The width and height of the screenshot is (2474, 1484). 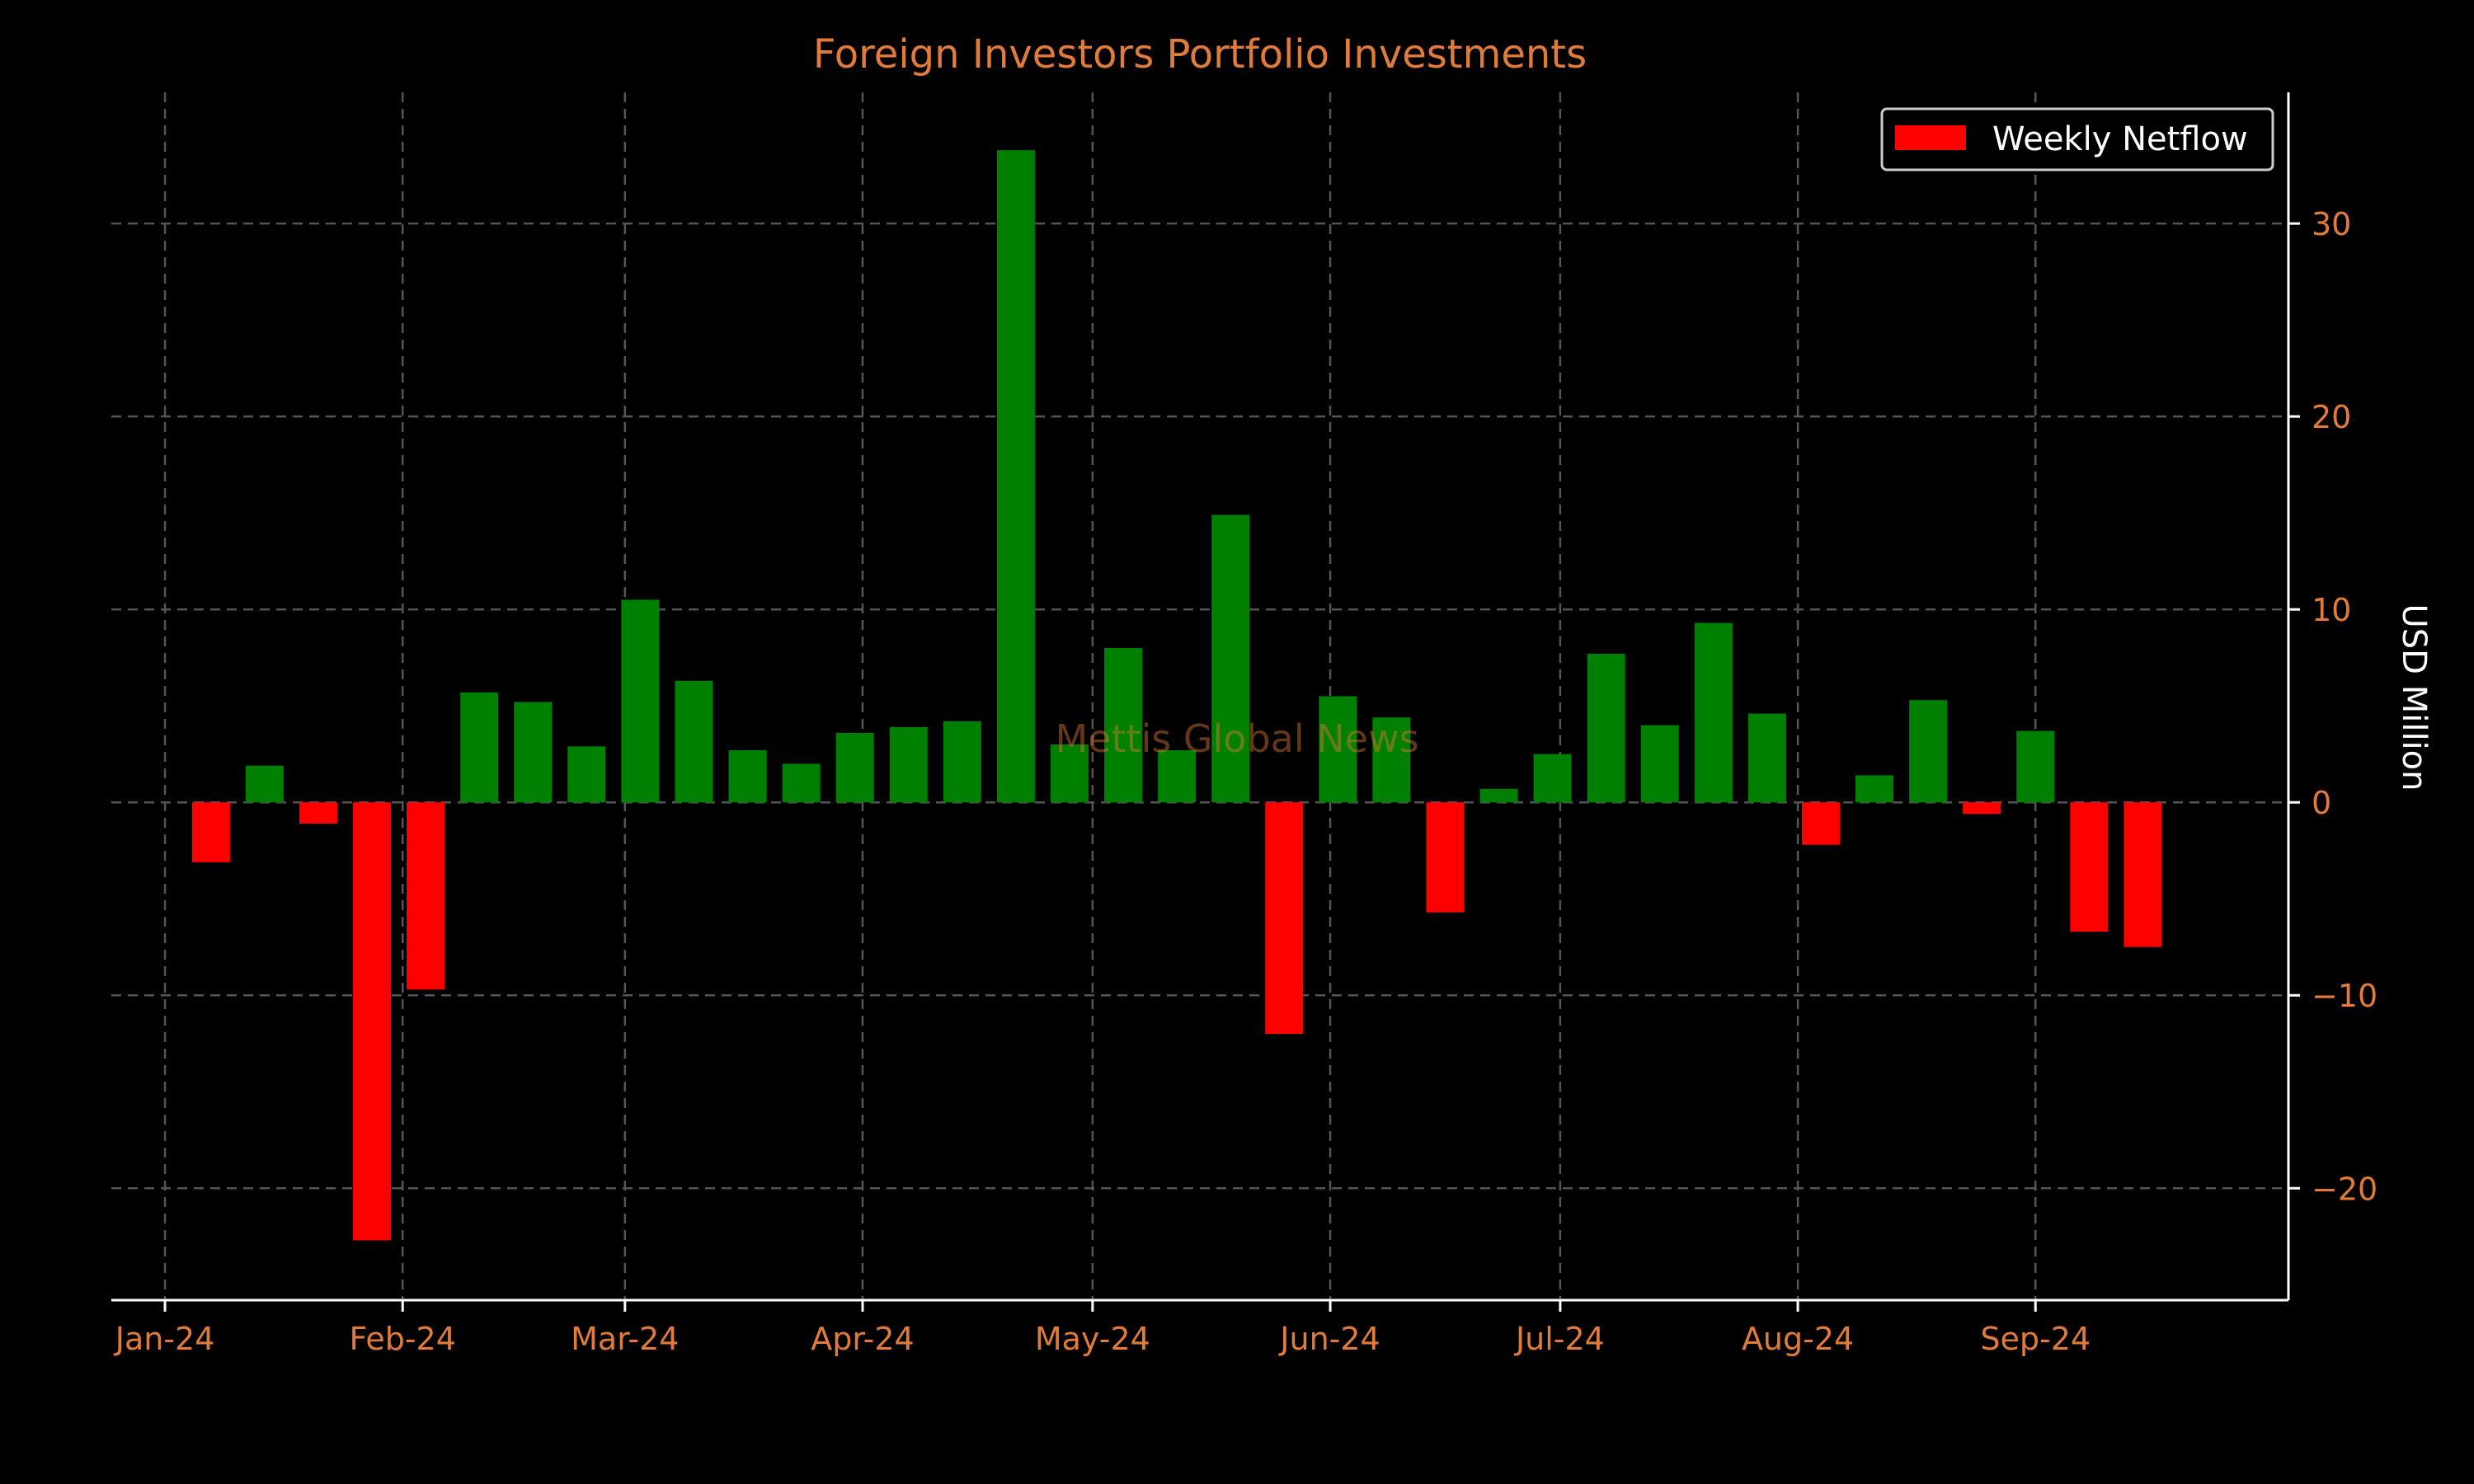 What do you see at coordinates (1092, 1339) in the screenshot?
I see `x-tick-label: May-24` at bounding box center [1092, 1339].